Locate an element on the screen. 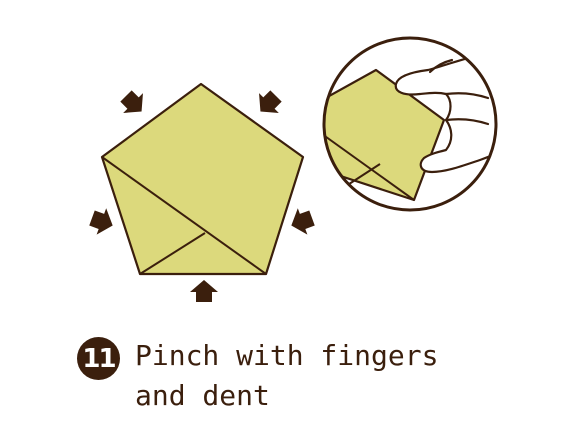 The height and width of the screenshot is (441, 573). inset-fold-line-diagonal is located at coordinates (369, 167).